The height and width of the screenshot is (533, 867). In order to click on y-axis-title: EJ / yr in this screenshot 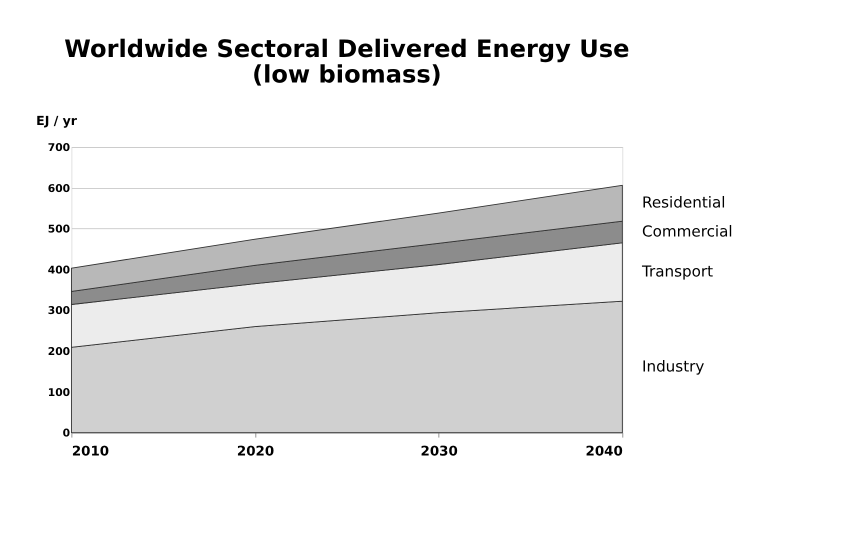, I will do `click(57, 120)`.